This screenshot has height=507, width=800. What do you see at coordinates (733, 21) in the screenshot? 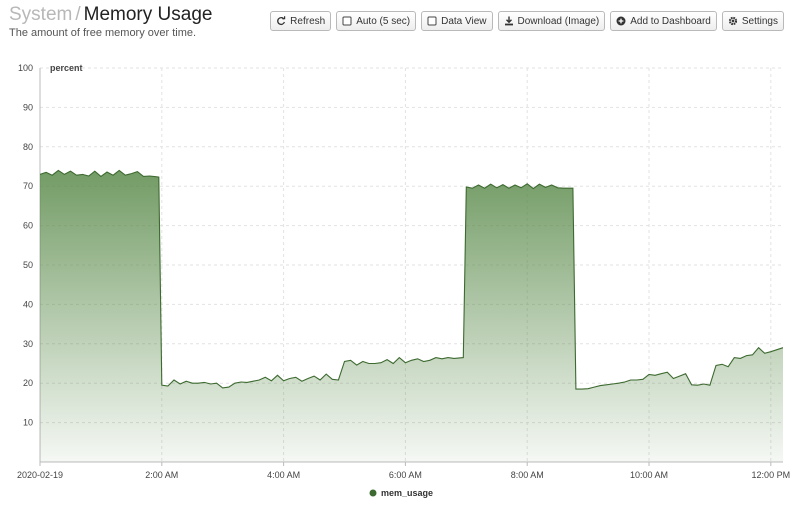
I see `gear-icon` at bounding box center [733, 21].